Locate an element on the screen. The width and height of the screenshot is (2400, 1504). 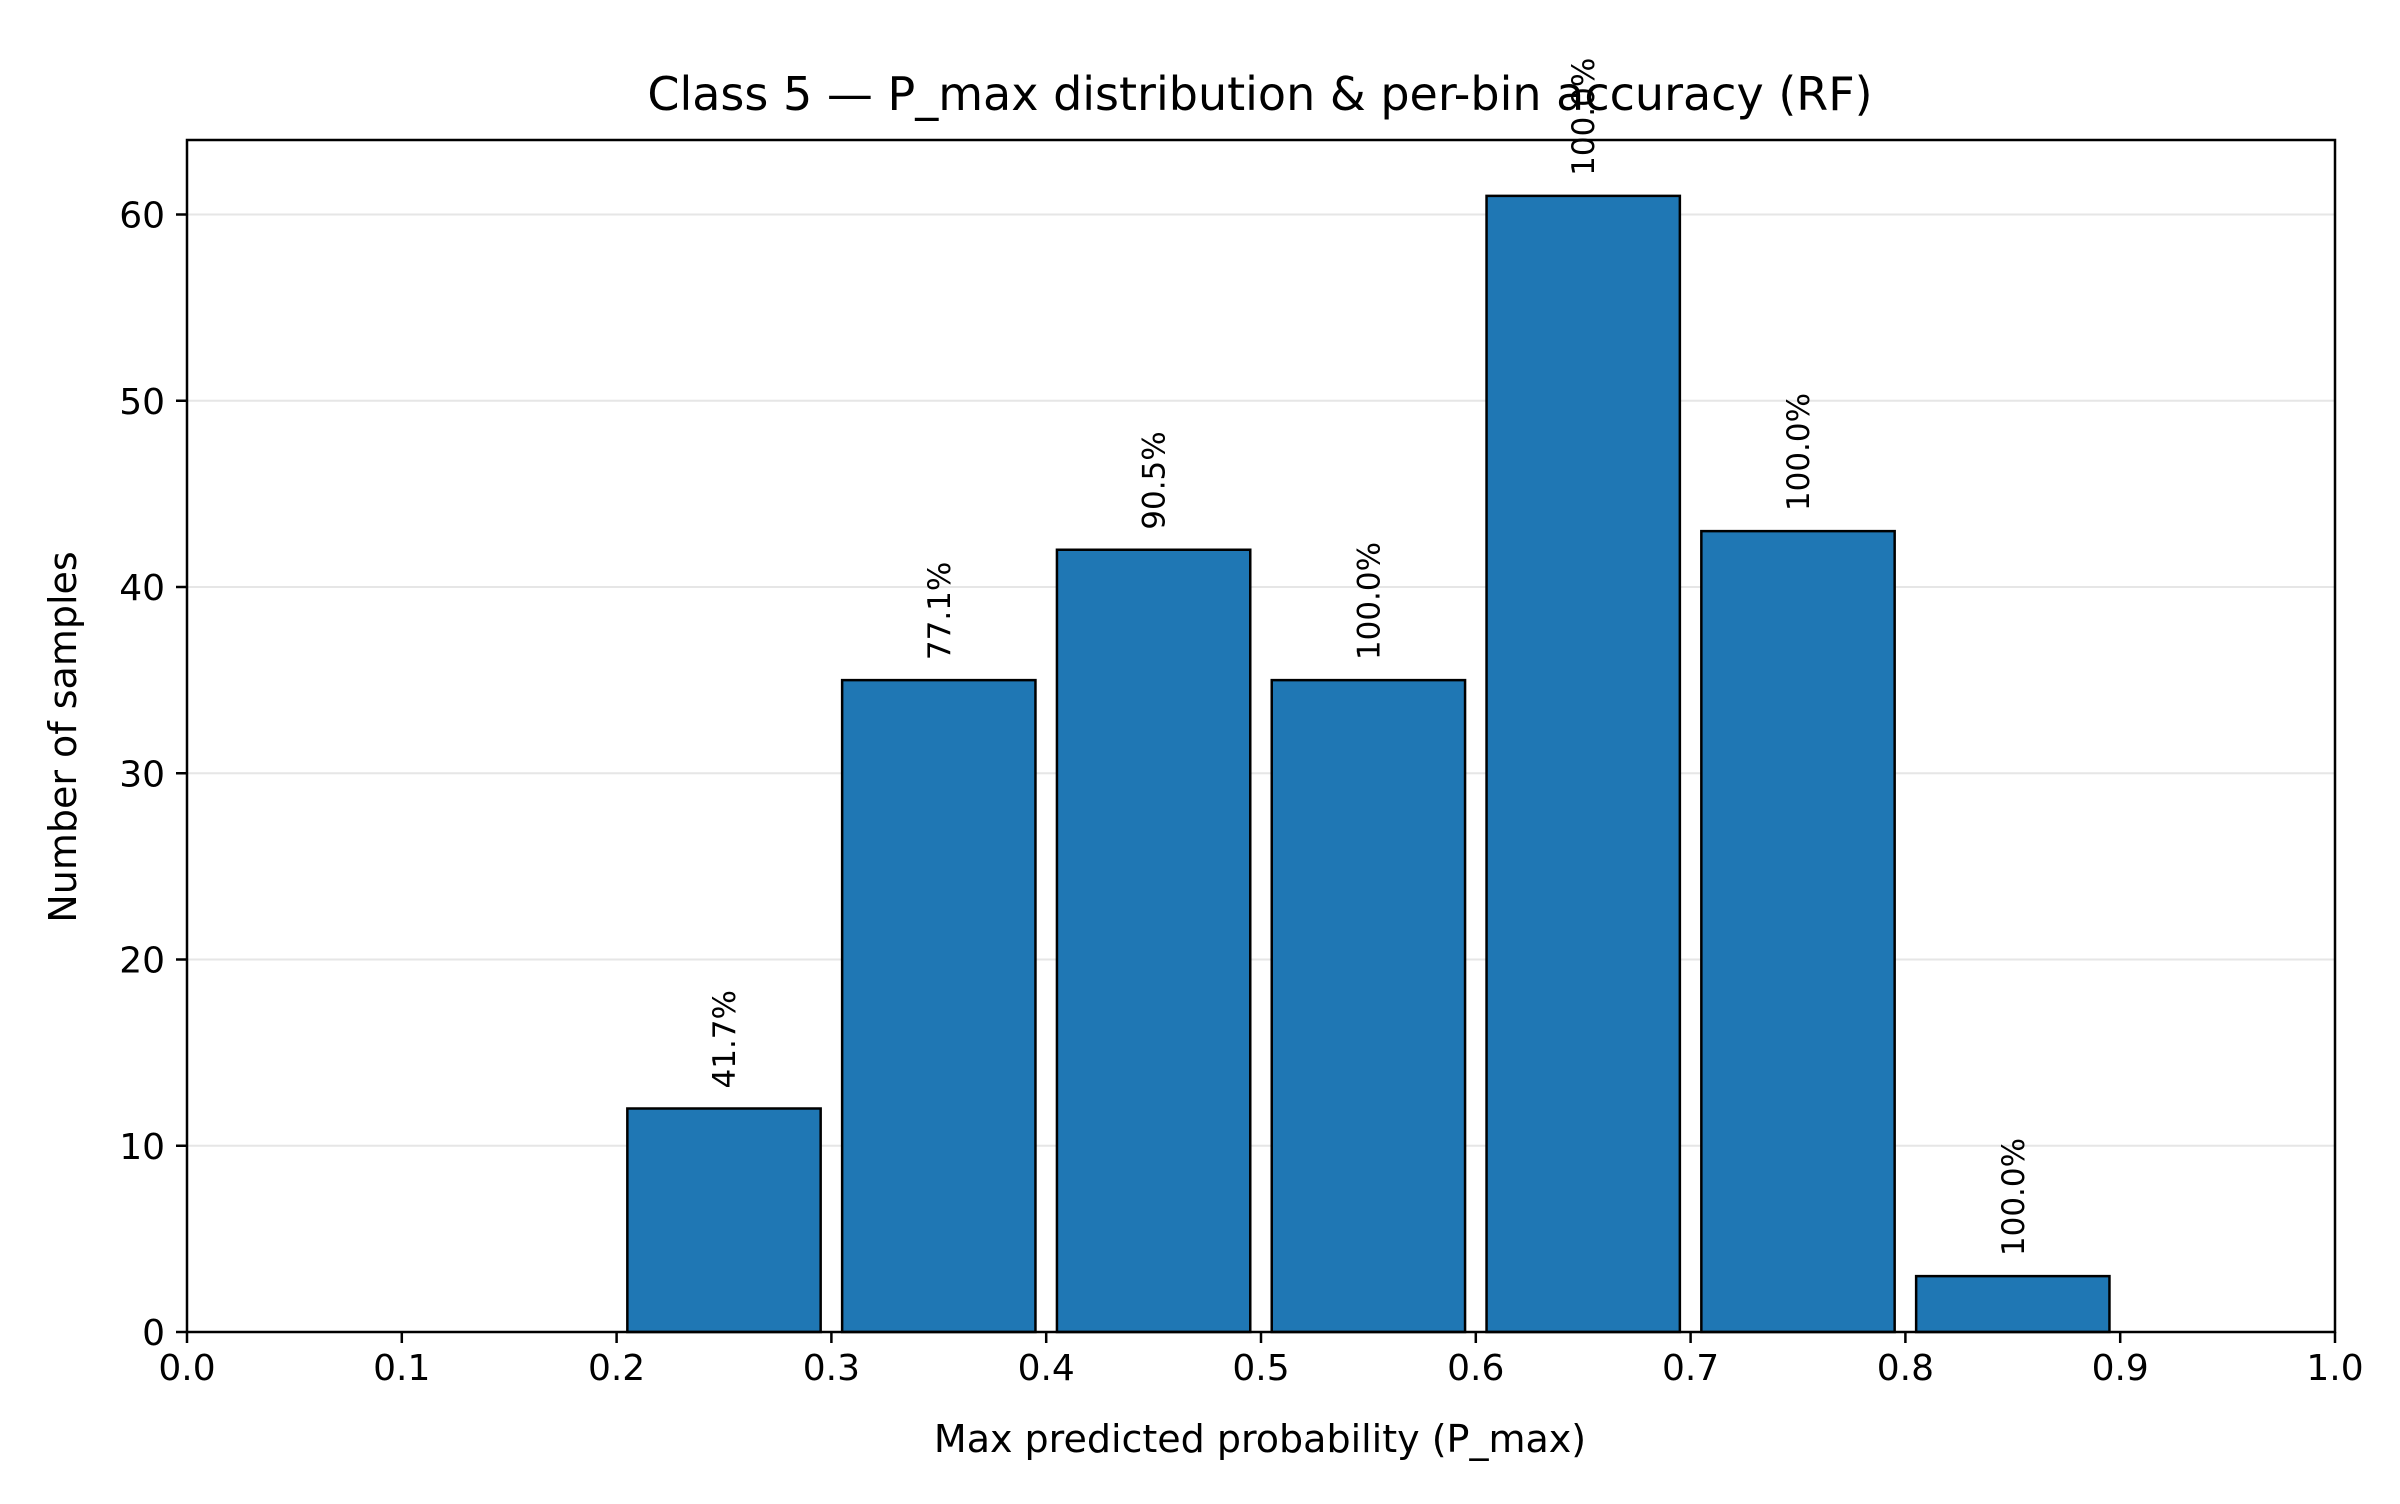
bar-accuracy-label: 41.7% is located at coordinates (725, 1039).